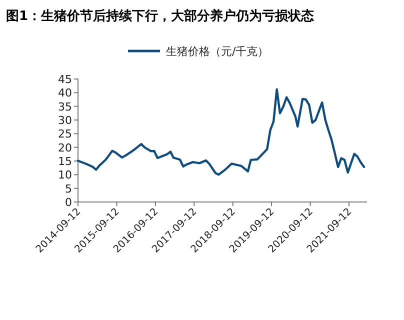 This screenshot has width=404, height=320. Describe the element at coordinates (161, 16) in the screenshot. I see `chart-title: 图1：生猪价节后持续下行，大部分养户仍为亏损状态` at that location.